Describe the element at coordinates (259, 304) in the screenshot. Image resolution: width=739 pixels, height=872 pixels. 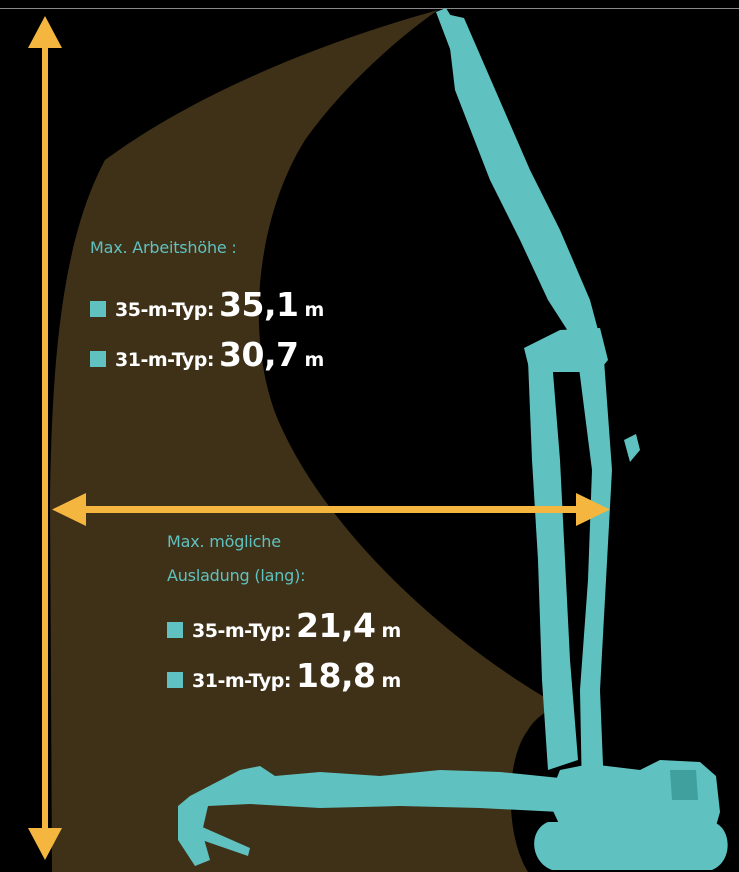
I see `height-value: 35,1` at that location.